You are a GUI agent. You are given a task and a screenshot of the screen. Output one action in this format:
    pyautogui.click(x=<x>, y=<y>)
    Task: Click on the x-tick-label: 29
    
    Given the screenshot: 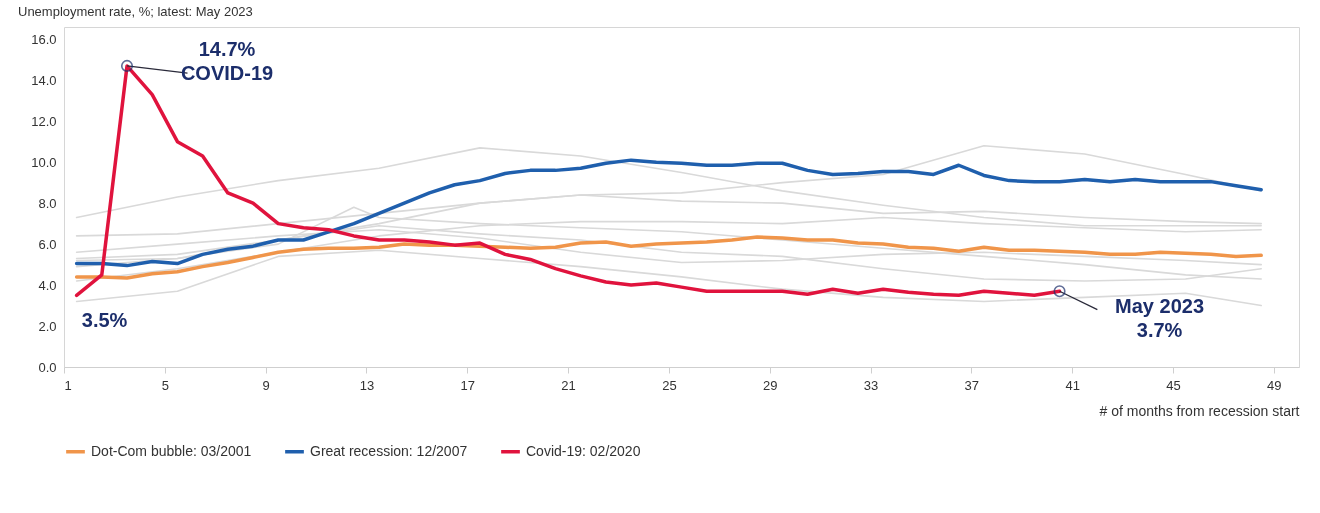 What is the action you would take?
    pyautogui.click(x=770, y=385)
    